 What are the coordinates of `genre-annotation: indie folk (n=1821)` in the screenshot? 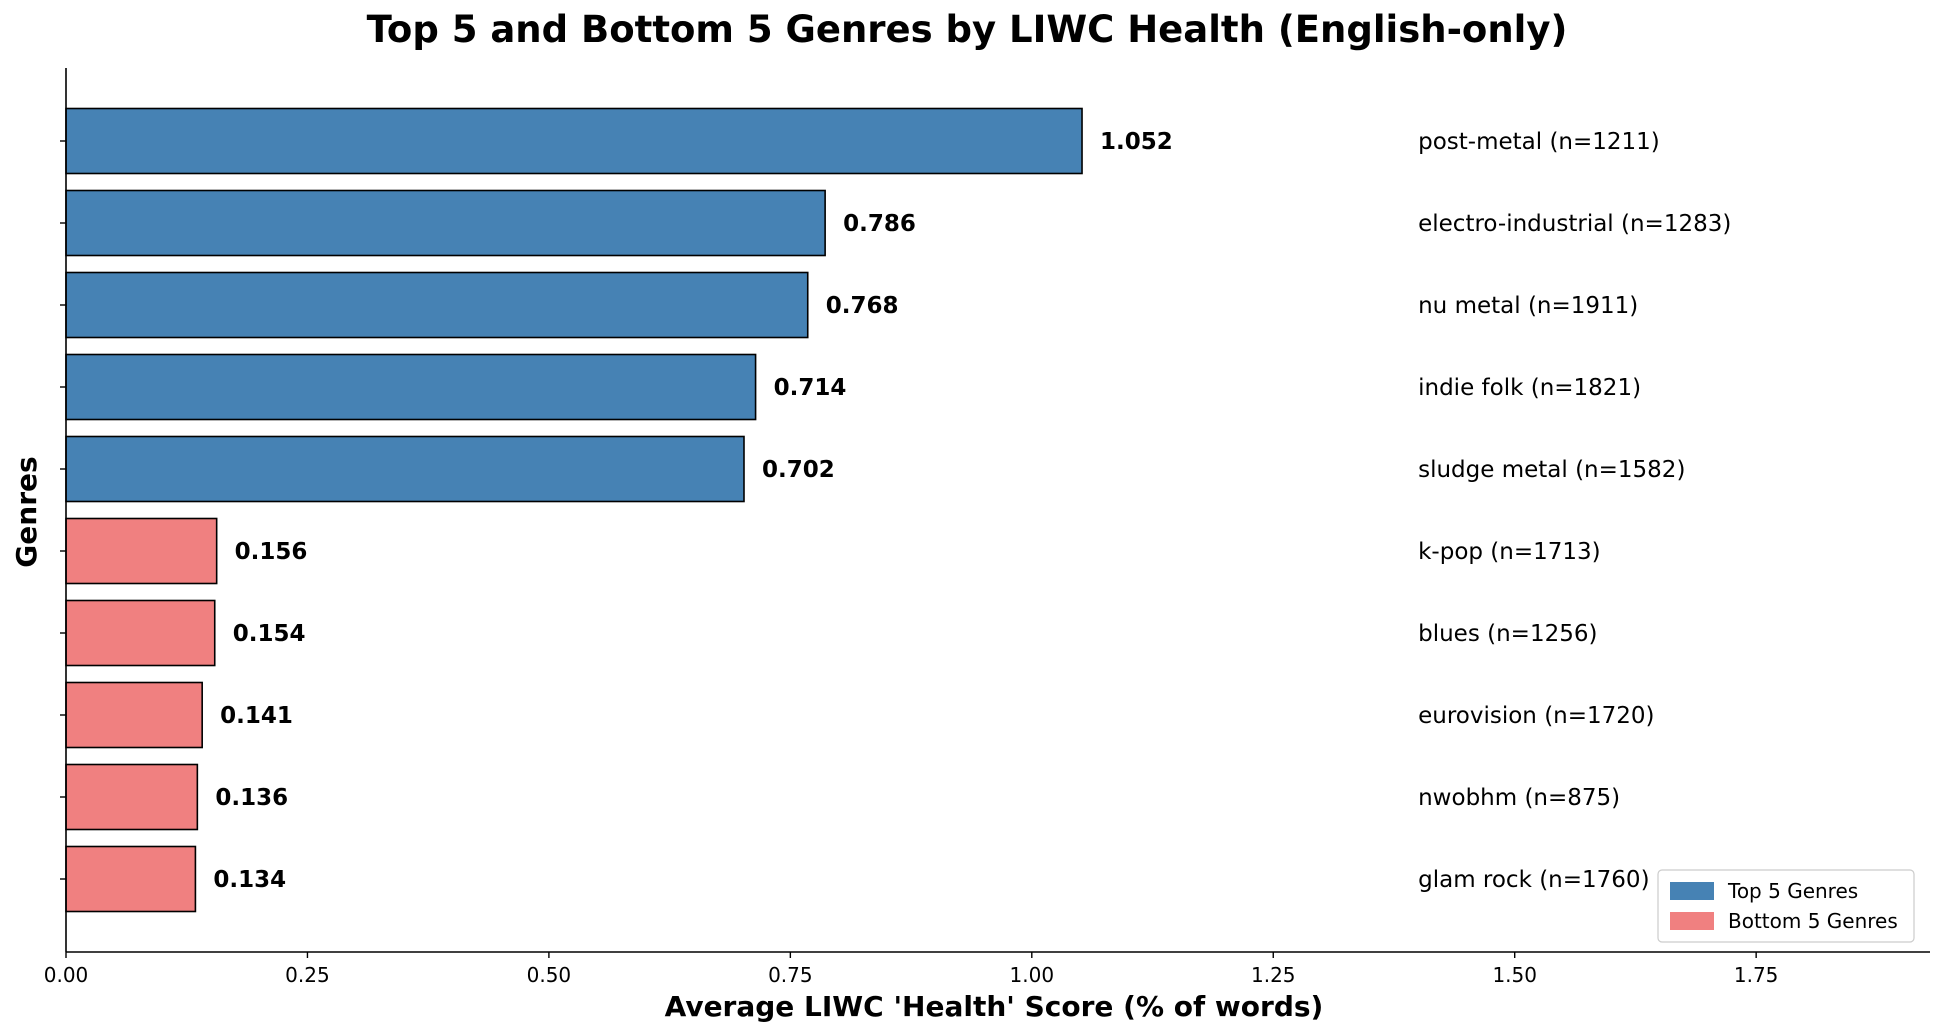 It's located at (1529, 388).